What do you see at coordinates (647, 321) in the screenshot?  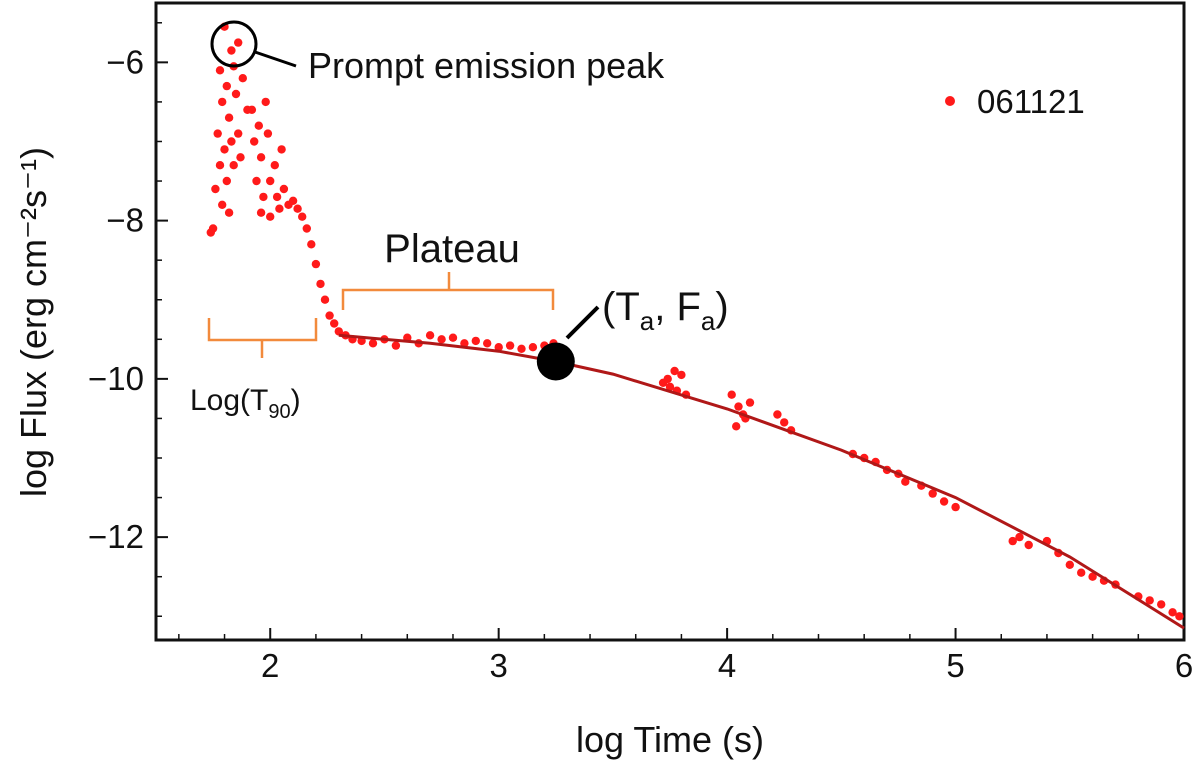 I see `break-label-ta-sub: a` at bounding box center [647, 321].